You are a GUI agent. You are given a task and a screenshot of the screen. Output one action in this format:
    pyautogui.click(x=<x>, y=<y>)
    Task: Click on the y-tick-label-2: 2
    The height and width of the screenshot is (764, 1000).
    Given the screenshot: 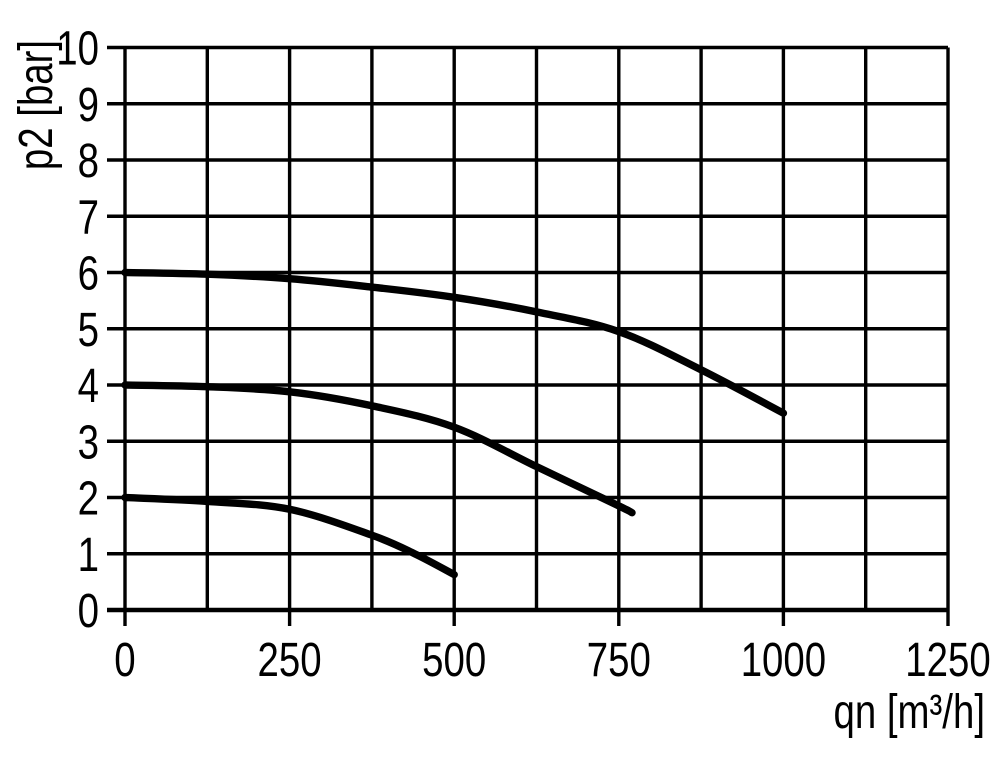 What is the action you would take?
    pyautogui.click(x=88, y=499)
    